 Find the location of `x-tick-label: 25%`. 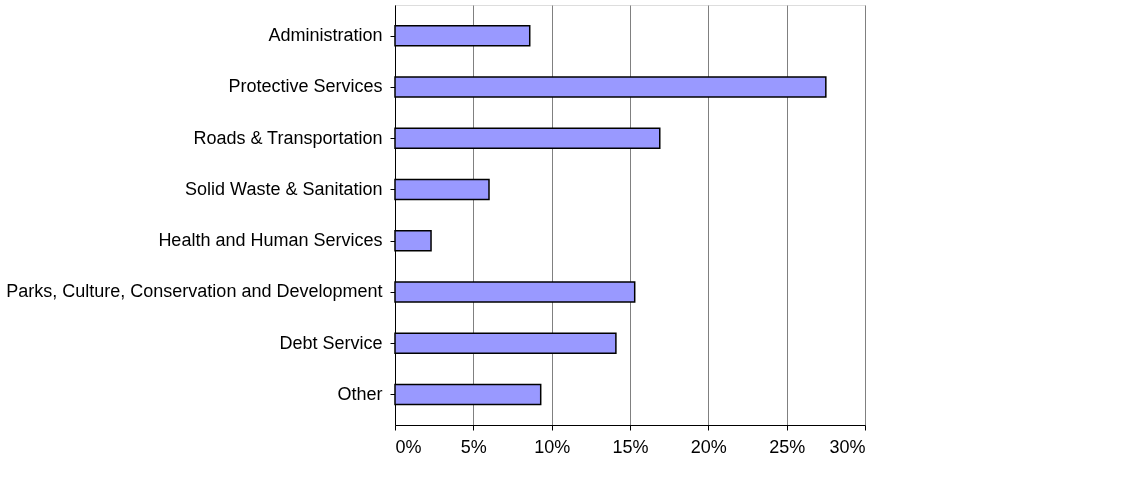

x-tick-label: 25% is located at coordinates (787, 446).